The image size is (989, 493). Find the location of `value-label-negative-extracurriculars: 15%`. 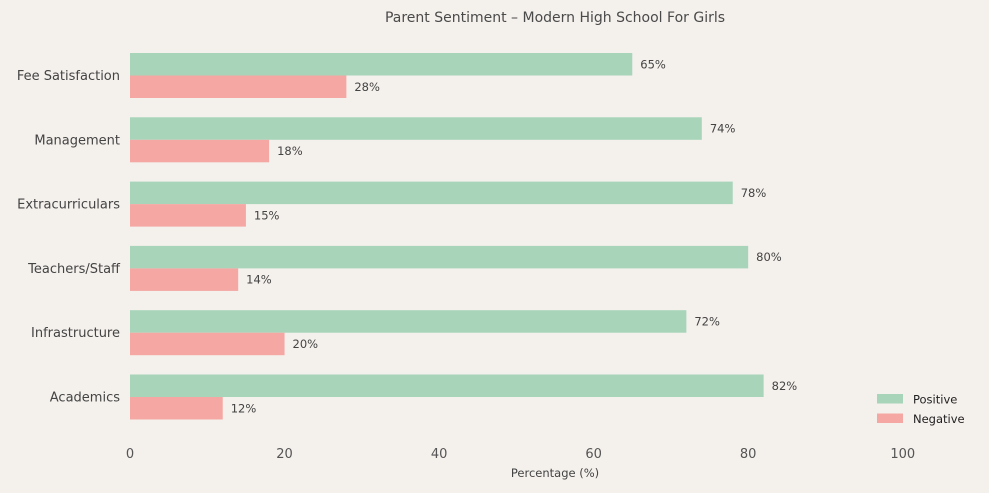

value-label-negative-extracurriculars: 15% is located at coordinates (267, 215).